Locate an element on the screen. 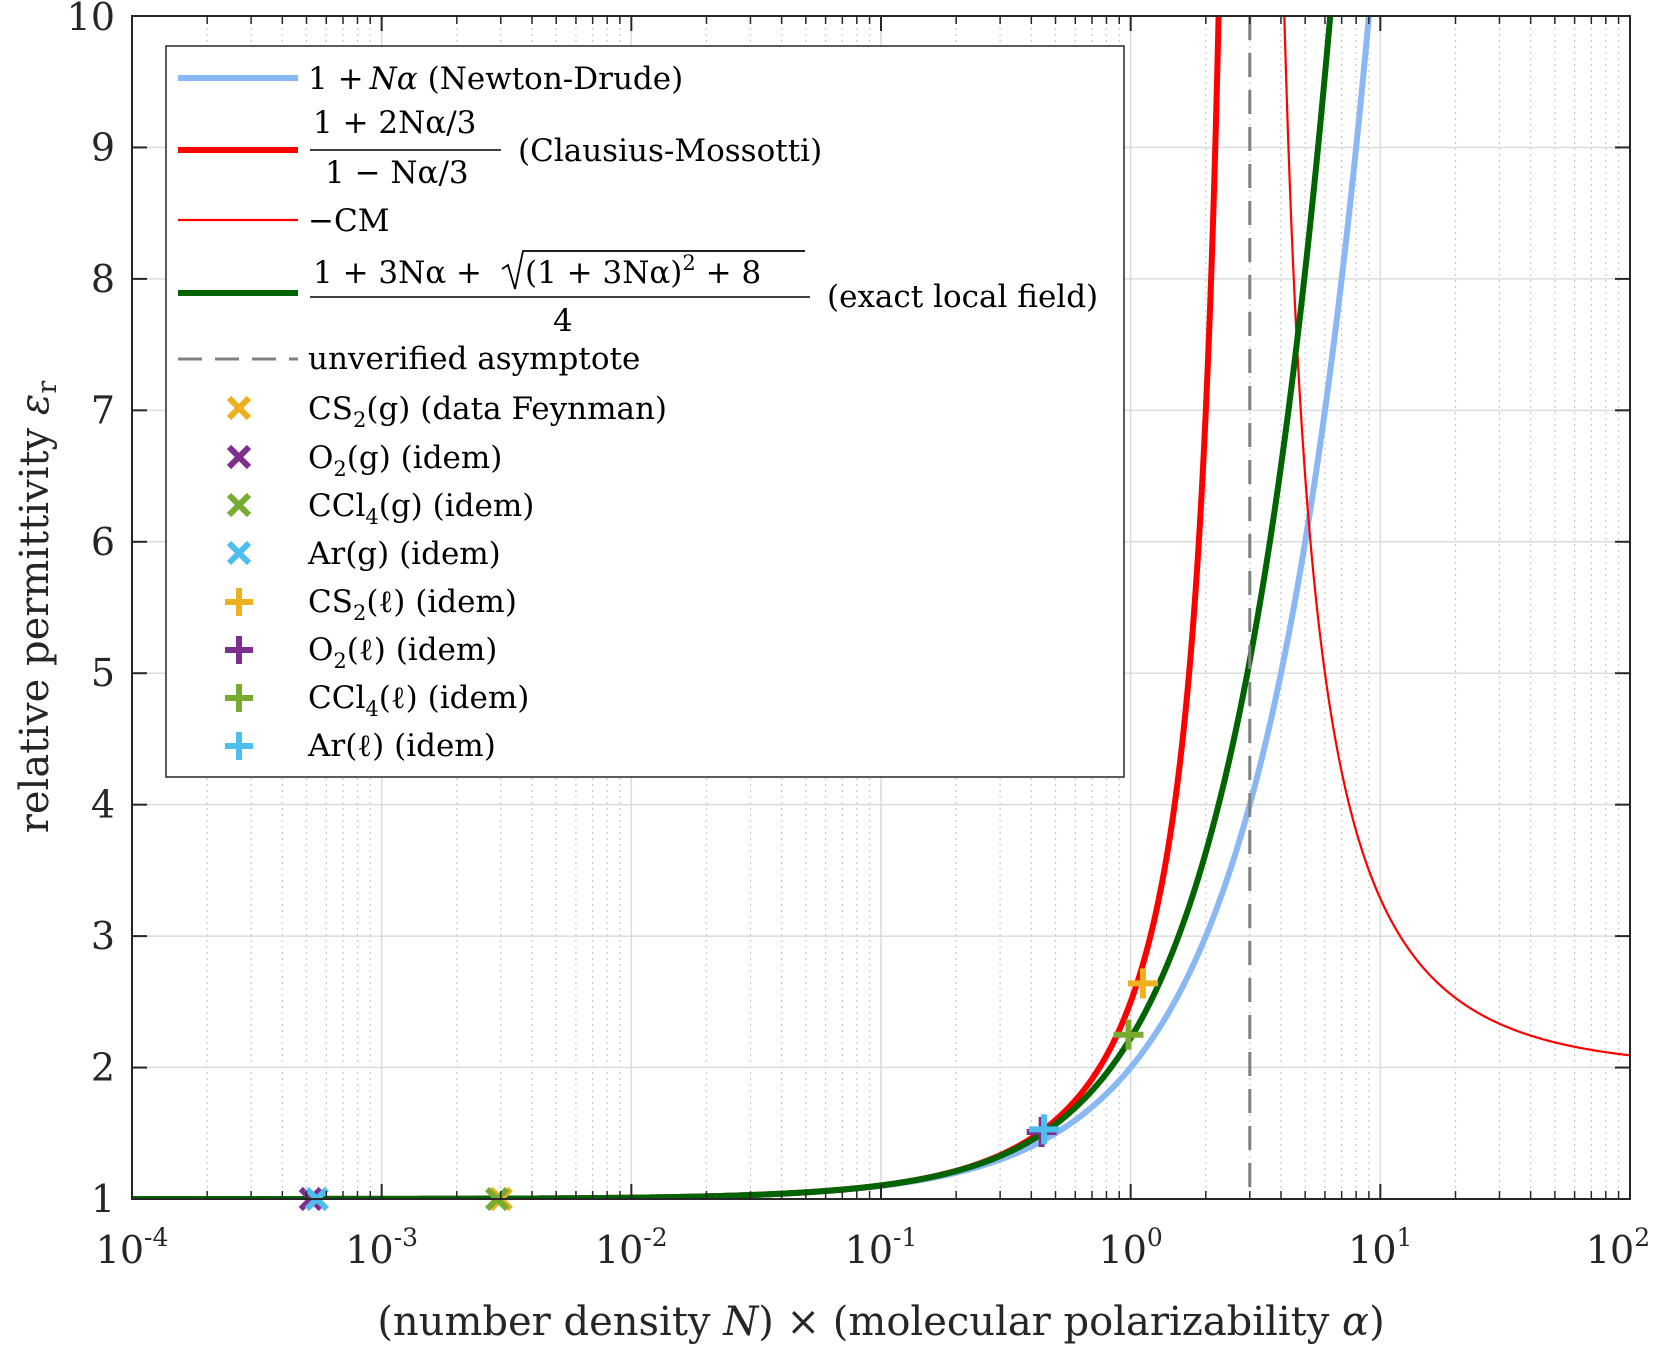 Image resolution: width=1661 pixels, height=1349 pixels. legend-item-ccl4-gas: CCl4(g) (idem) is located at coordinates (380, 508).